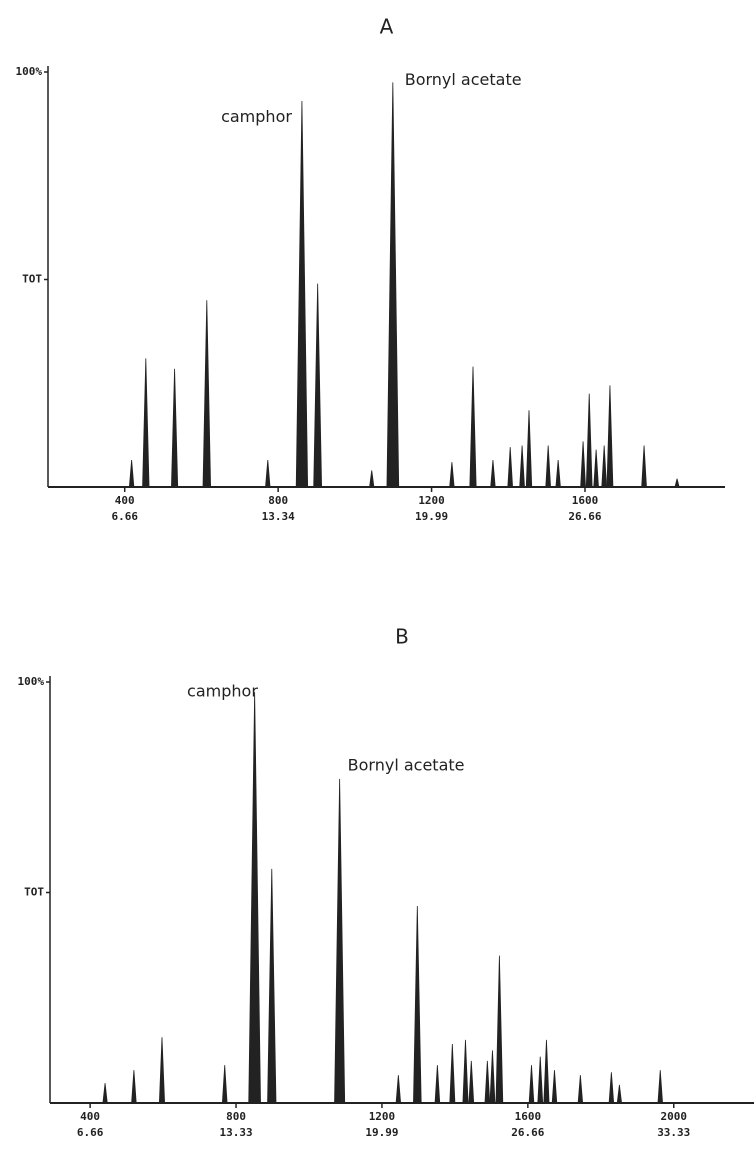 Image resolution: width=754 pixels, height=1151 pixels. What do you see at coordinates (674, 1116) in the screenshot?
I see `x-tick-label: 2000` at bounding box center [674, 1116].